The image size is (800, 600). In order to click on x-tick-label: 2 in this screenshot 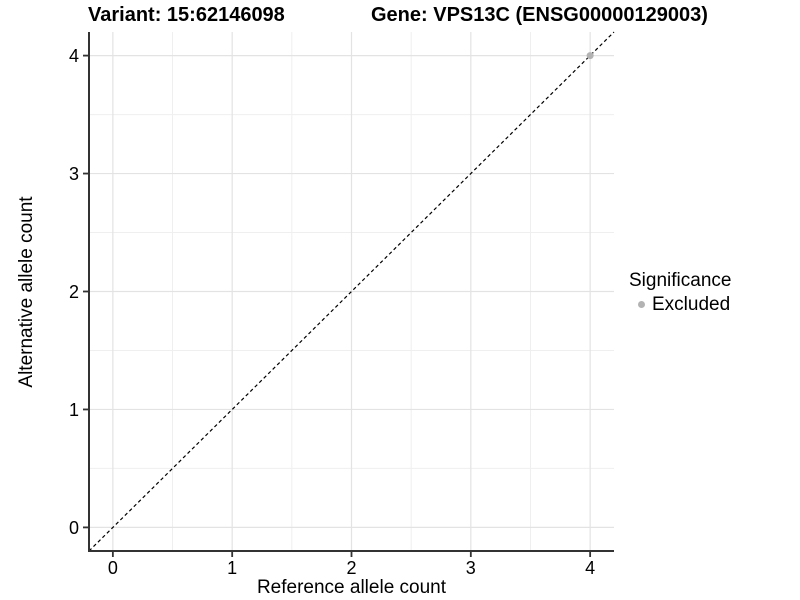, I will do `click(351, 568)`.